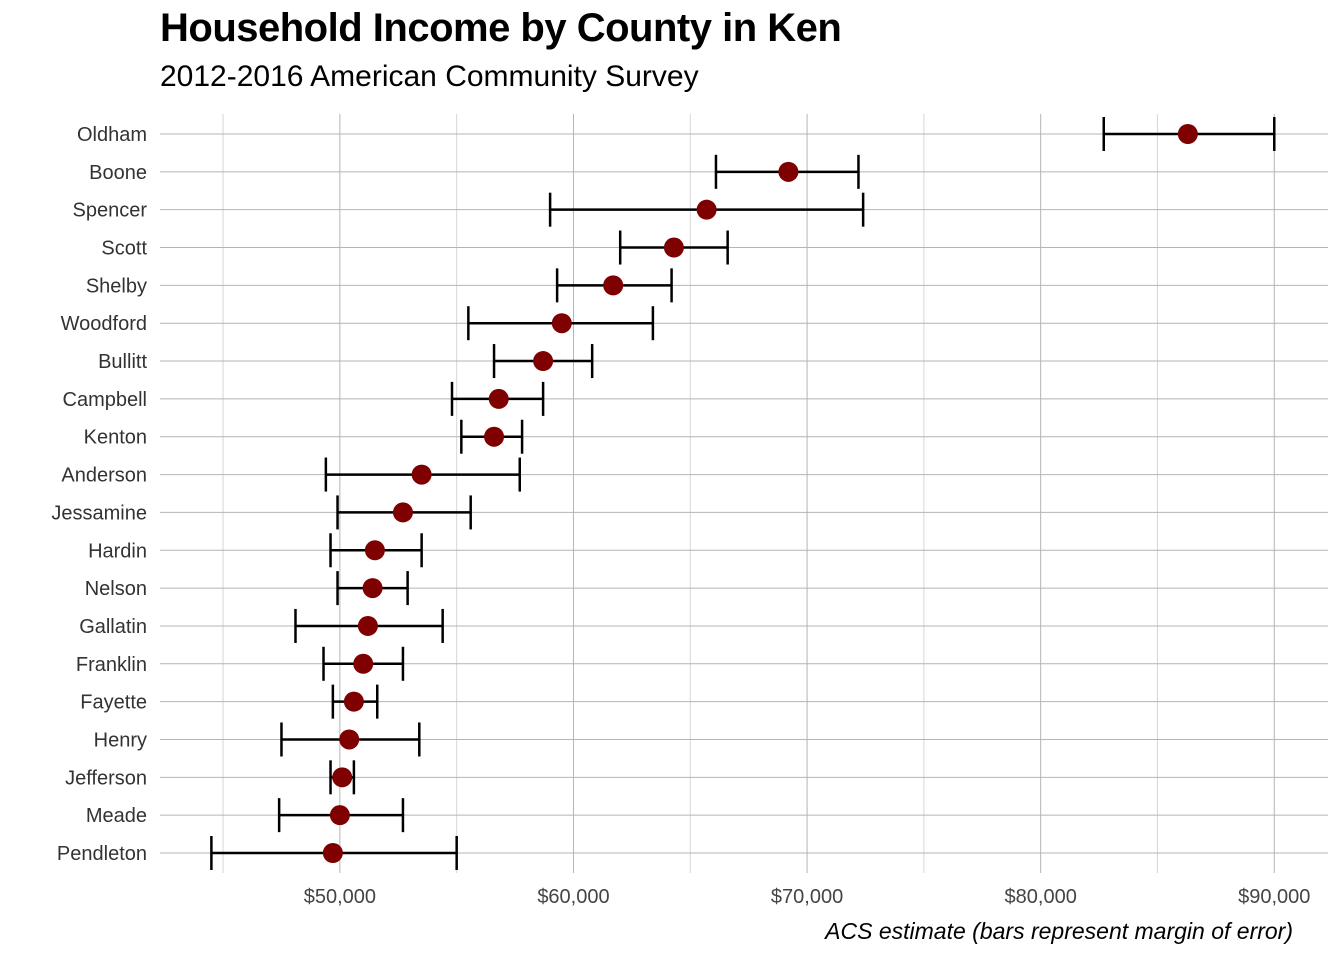 The width and height of the screenshot is (1344, 960). I want to click on y-category-label: Meade, so click(116, 816).